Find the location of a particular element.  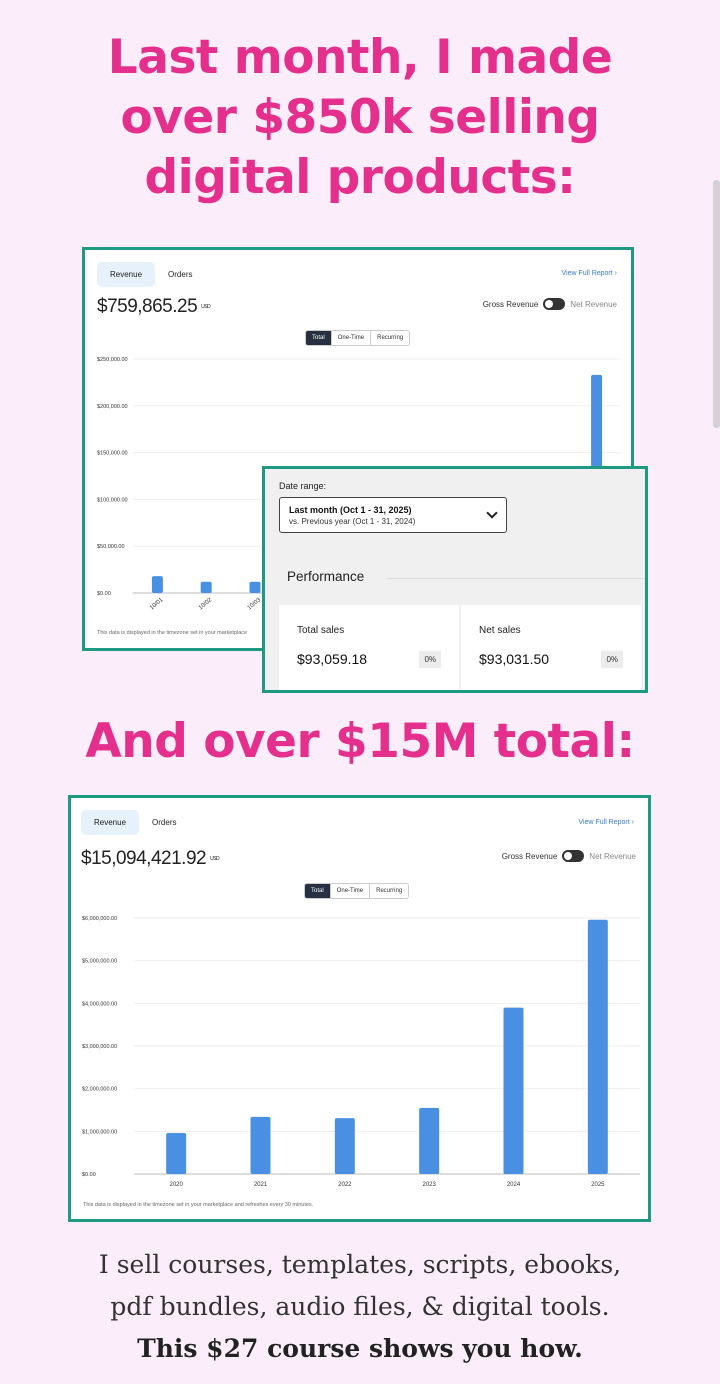

y-tick-label: $150,000.00 is located at coordinates (112, 454).